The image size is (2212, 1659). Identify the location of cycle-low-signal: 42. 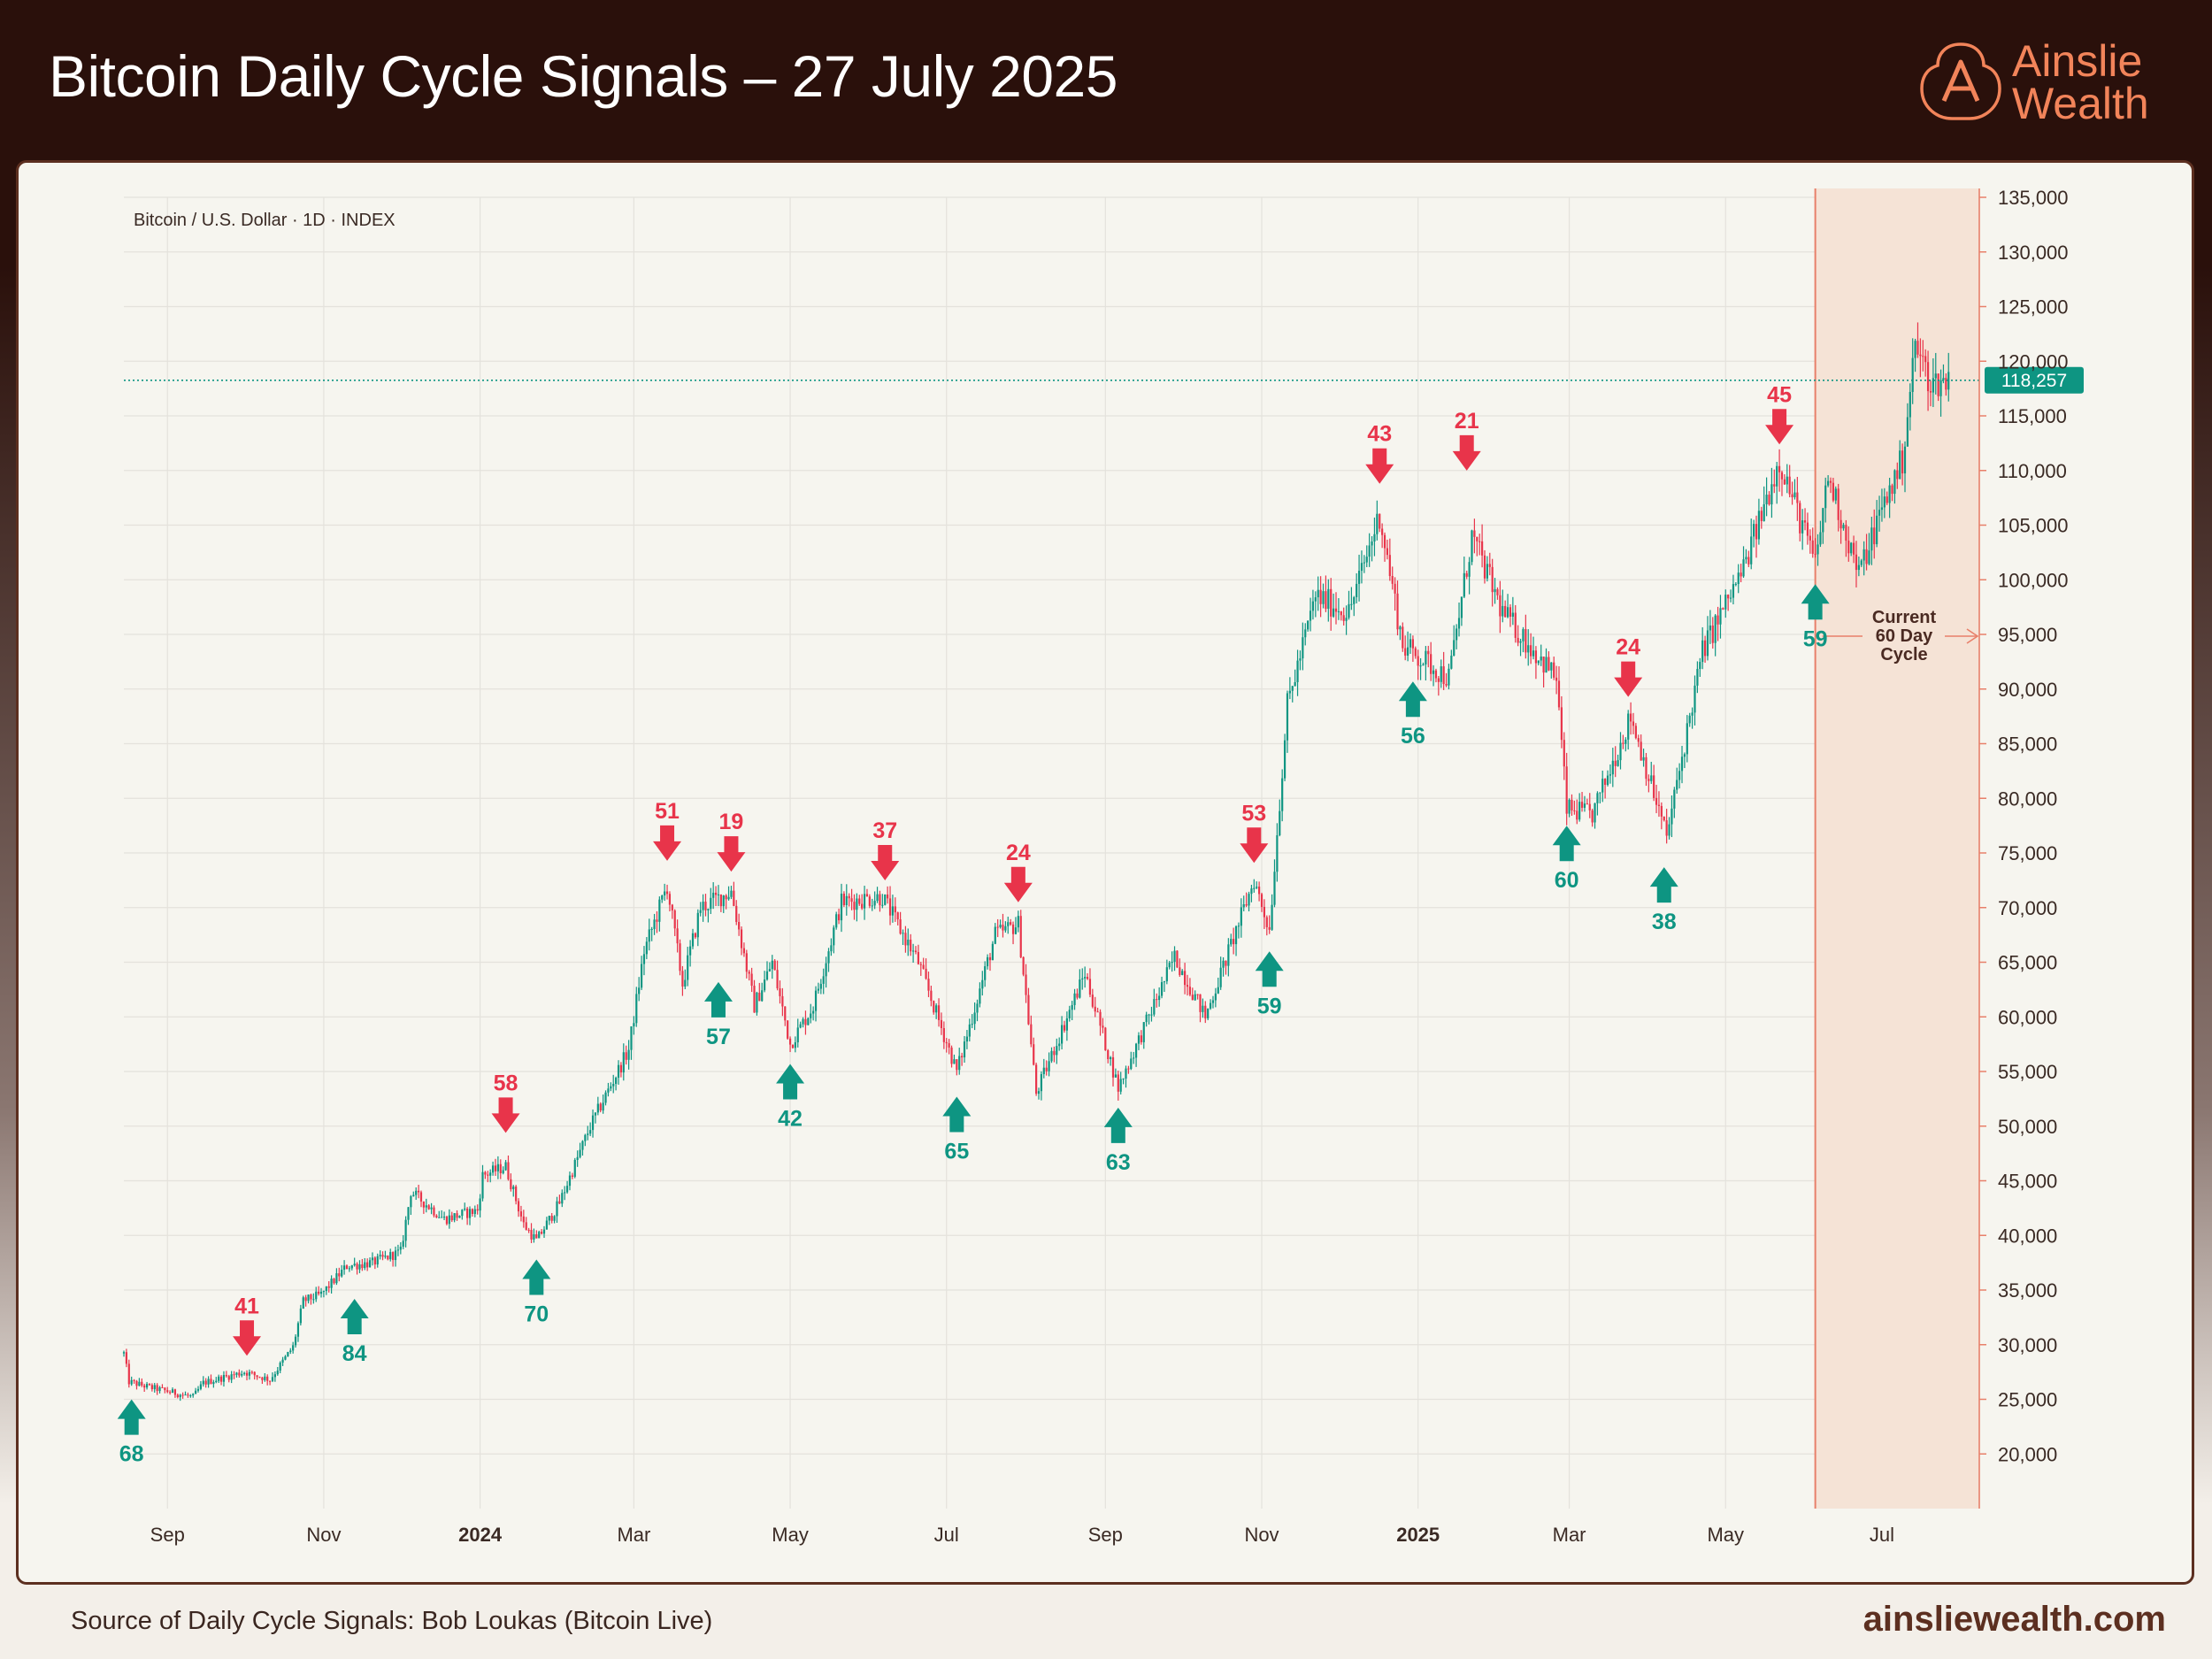
(790, 1098).